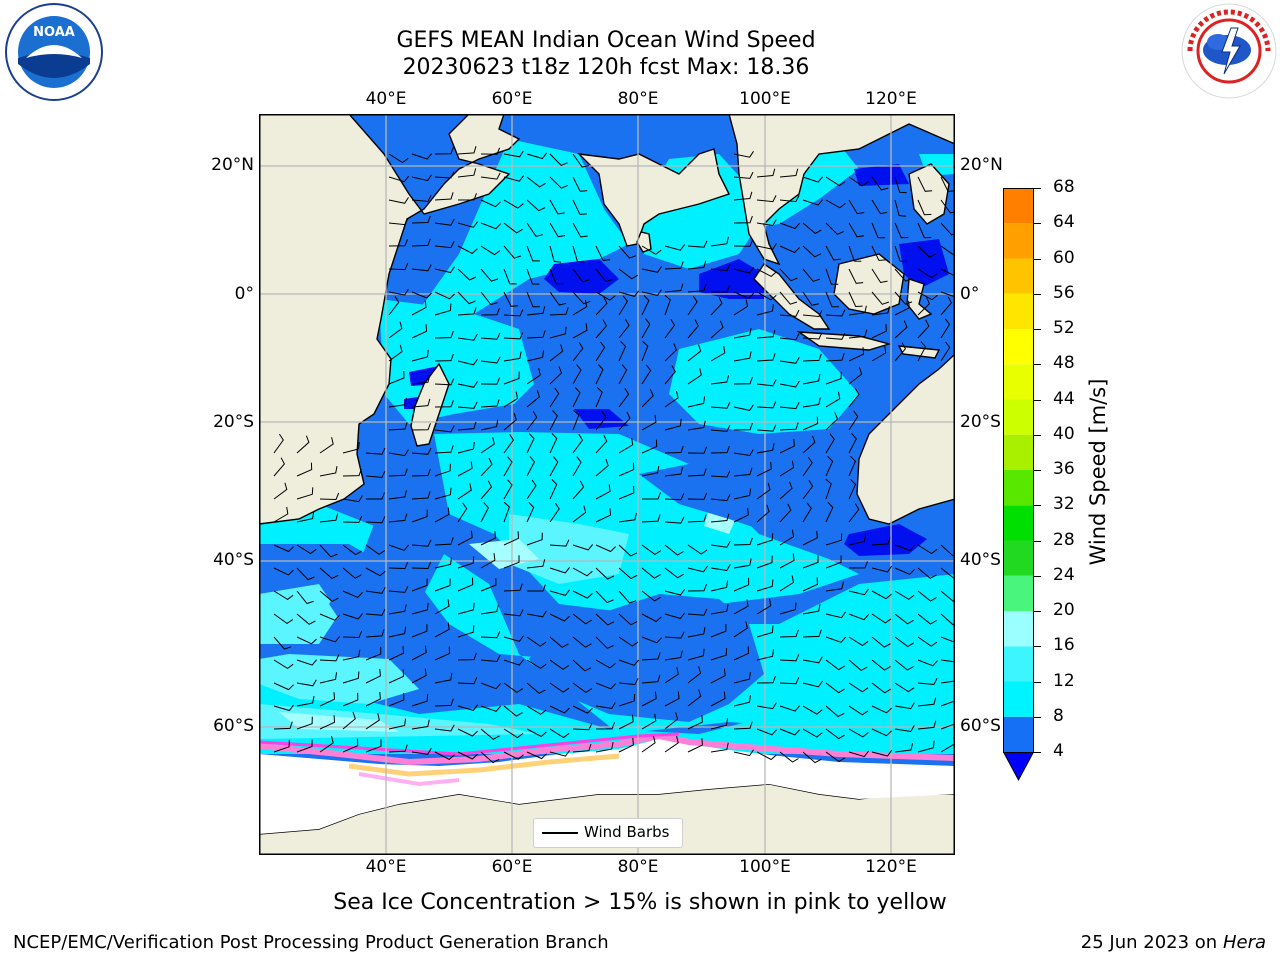 Image resolution: width=1280 pixels, height=960 pixels. I want to click on lon-label-top-2: 60°E, so click(512, 99).